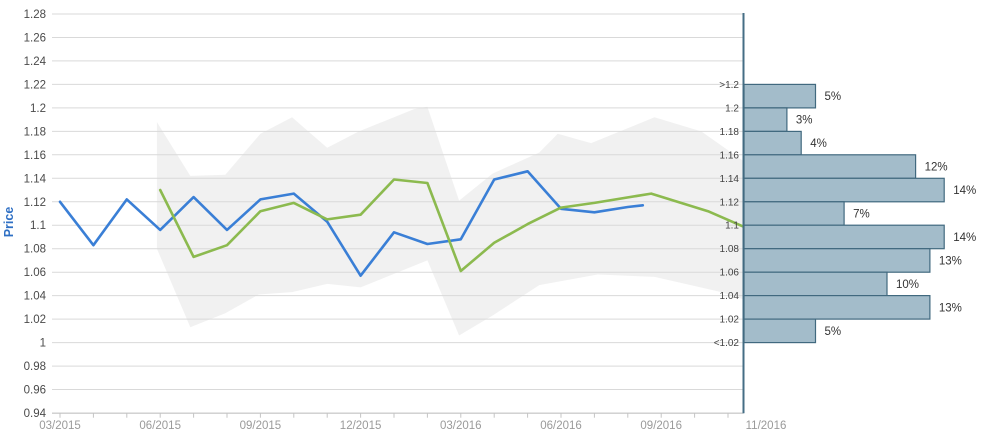  What do you see at coordinates (35, 414) in the screenshot?
I see `y-axis-tick-label: 0.94` at bounding box center [35, 414].